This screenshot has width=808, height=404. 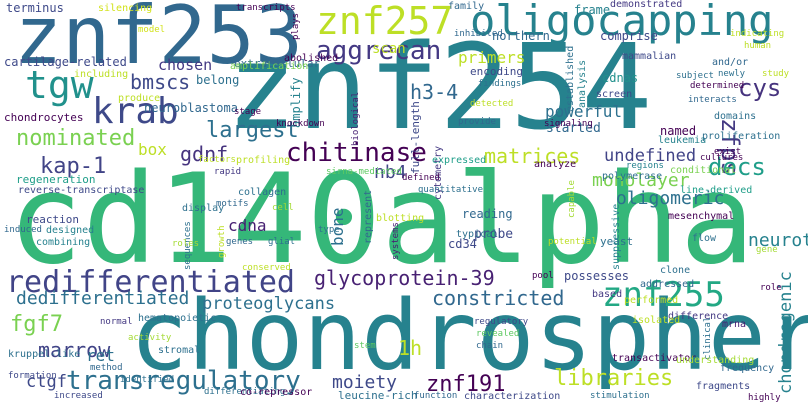 What do you see at coordinates (572, 242) in the screenshot?
I see `word: potential` at bounding box center [572, 242].